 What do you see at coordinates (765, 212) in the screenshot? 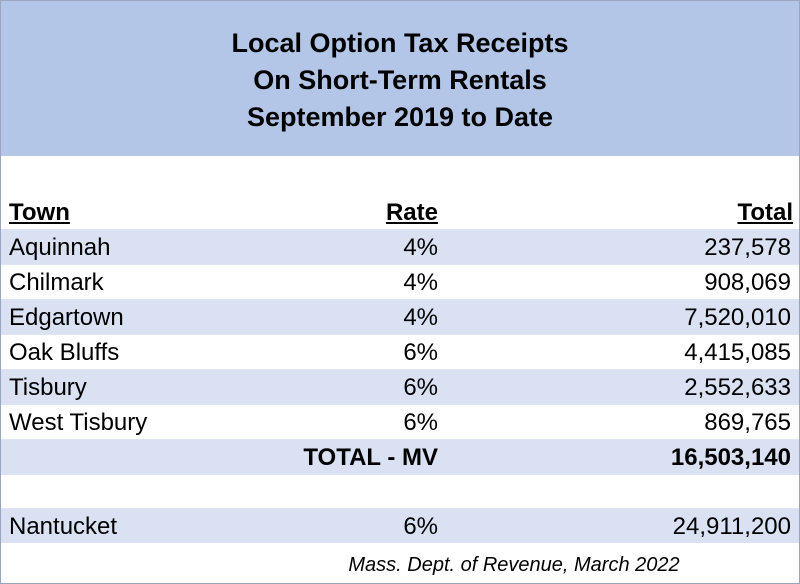
I see `header-total: Total` at bounding box center [765, 212].